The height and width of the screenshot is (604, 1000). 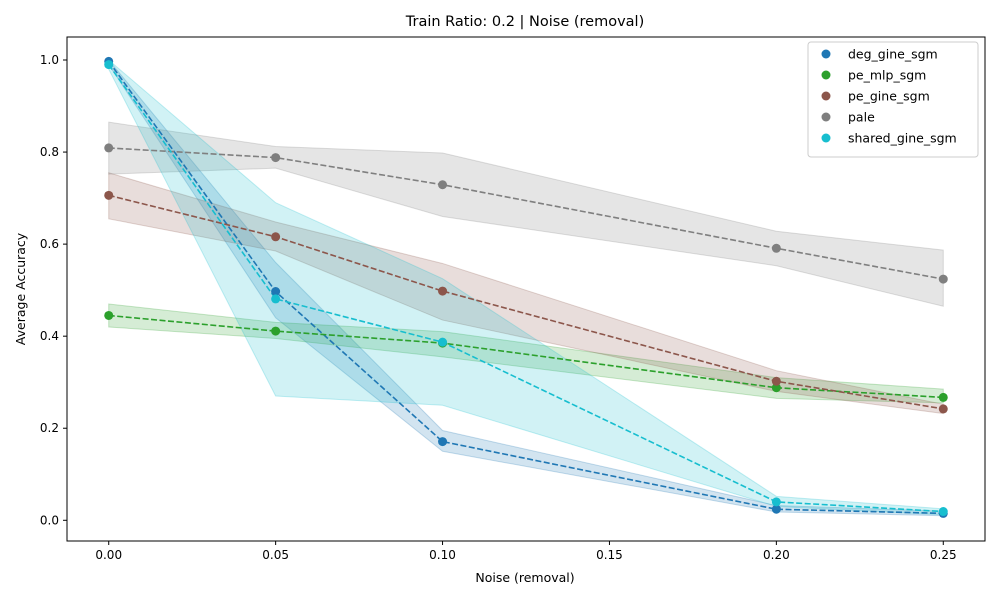 What do you see at coordinates (889, 96) in the screenshot?
I see `legend-label-pe_gine_sgm: pe_gine_sgm` at bounding box center [889, 96].